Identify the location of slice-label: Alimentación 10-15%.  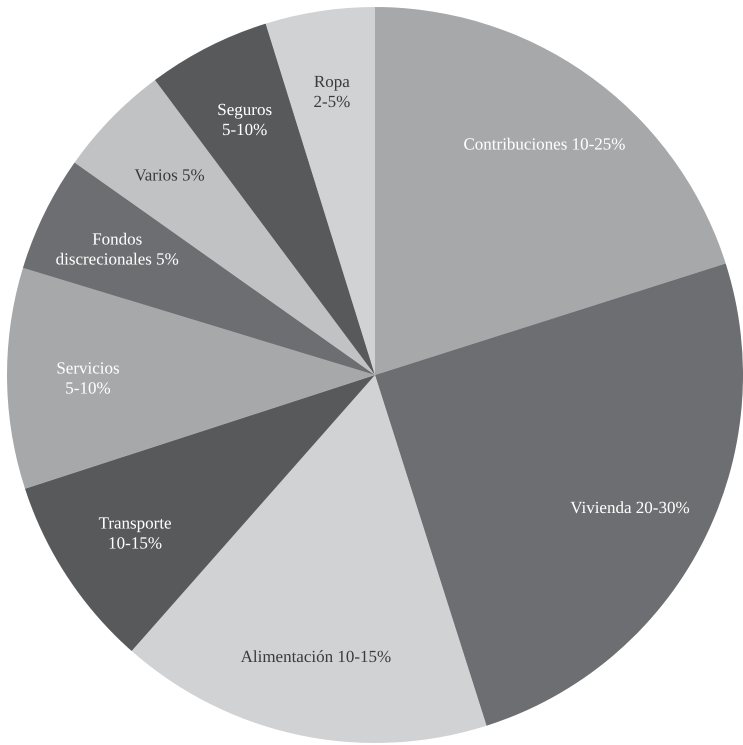
(316, 656).